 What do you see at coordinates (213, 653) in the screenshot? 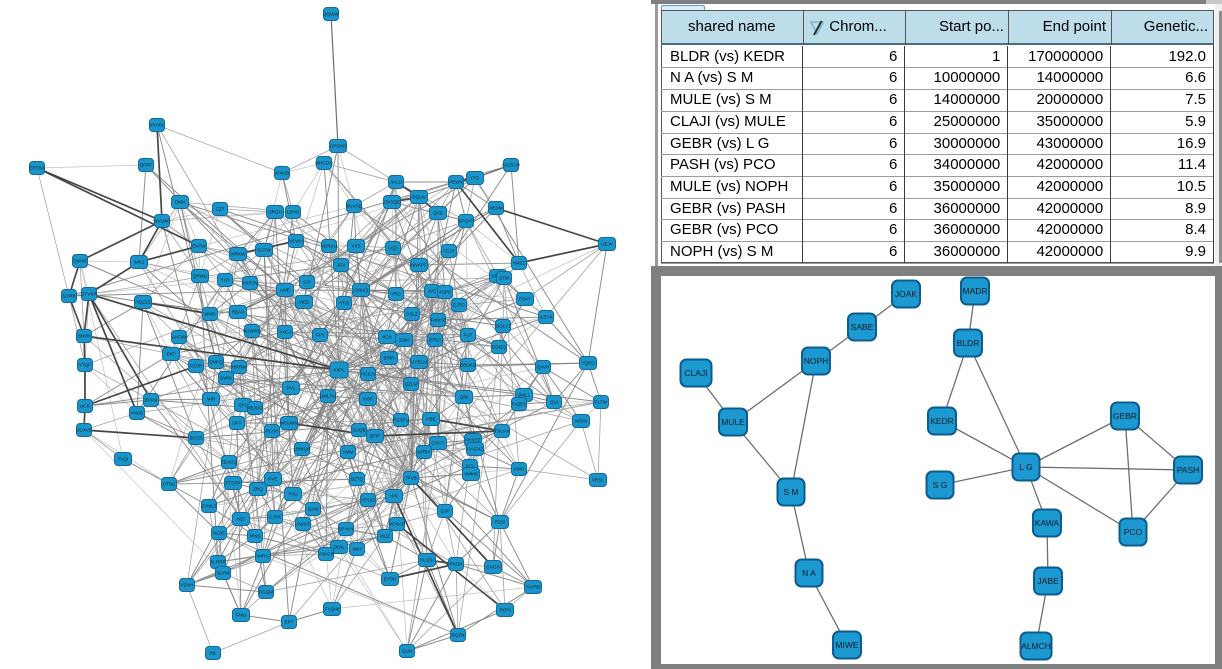
I see `svg-text: IHL` at bounding box center [213, 653].